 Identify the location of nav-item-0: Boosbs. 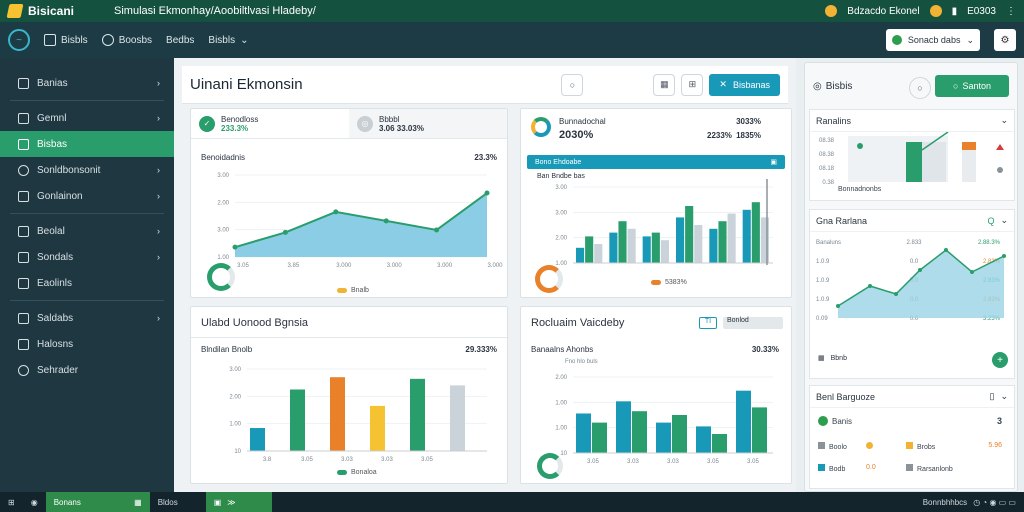
(126, 40).